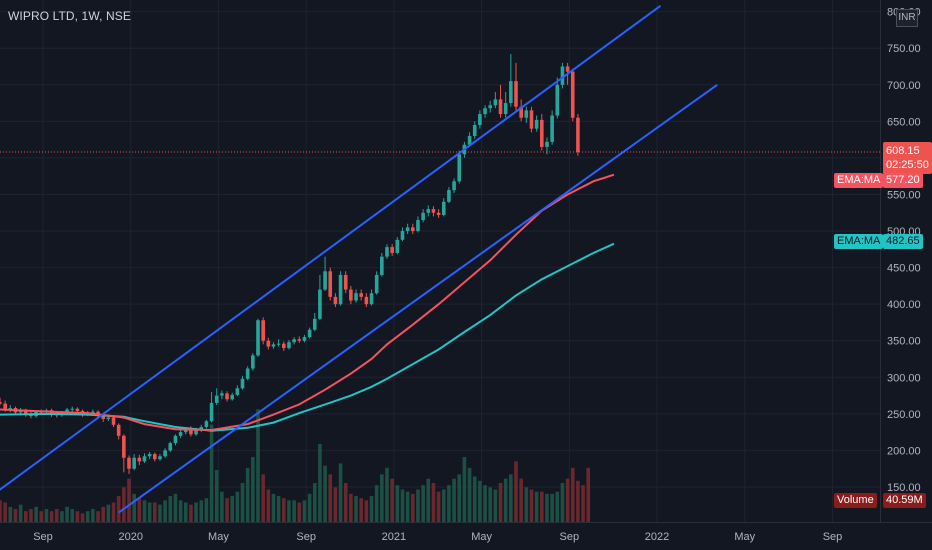 The height and width of the screenshot is (550, 932). What do you see at coordinates (907, 18) in the screenshot?
I see `currency-label: INR` at bounding box center [907, 18].